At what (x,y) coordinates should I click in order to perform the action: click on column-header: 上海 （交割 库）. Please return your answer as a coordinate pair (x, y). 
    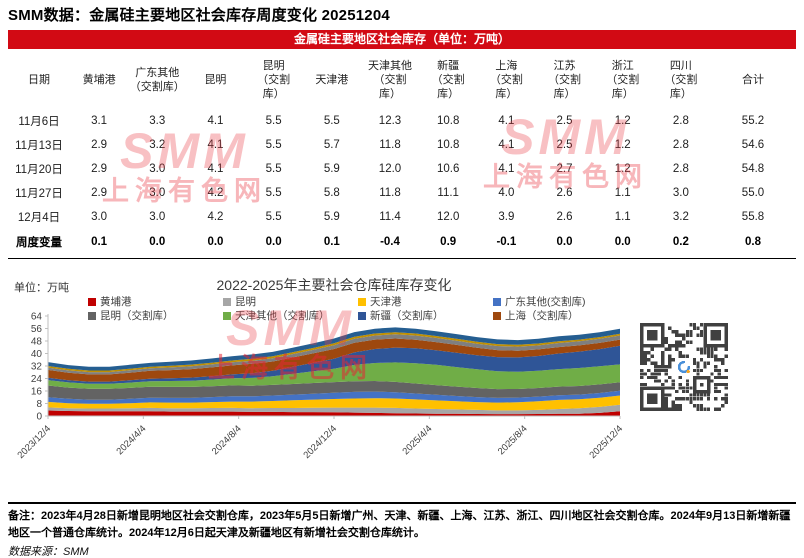
    Looking at the image, I should click on (506, 80).